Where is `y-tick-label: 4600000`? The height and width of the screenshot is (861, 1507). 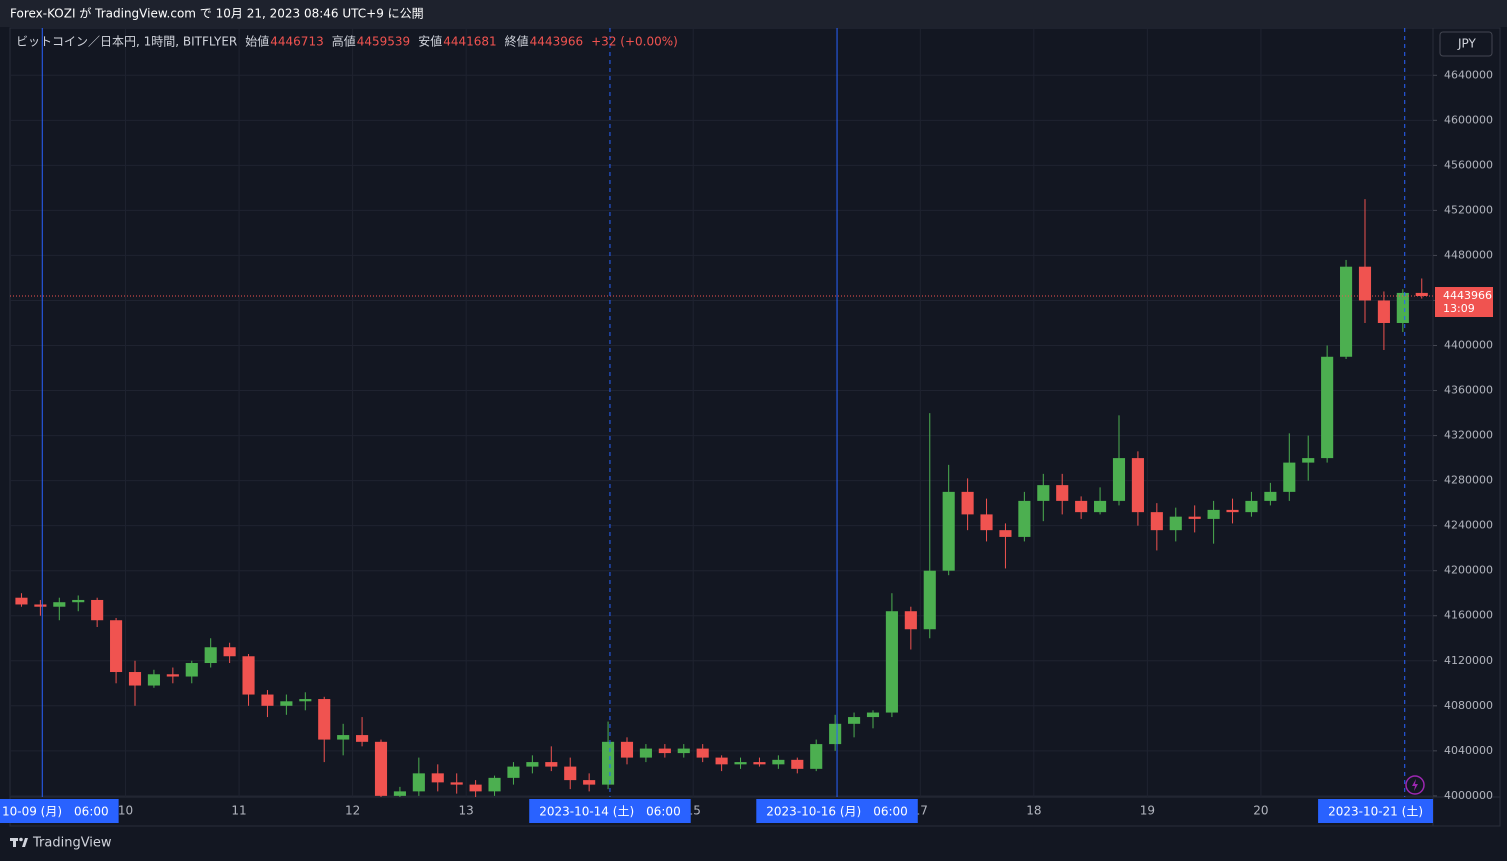 y-tick-label: 4600000 is located at coordinates (1468, 119).